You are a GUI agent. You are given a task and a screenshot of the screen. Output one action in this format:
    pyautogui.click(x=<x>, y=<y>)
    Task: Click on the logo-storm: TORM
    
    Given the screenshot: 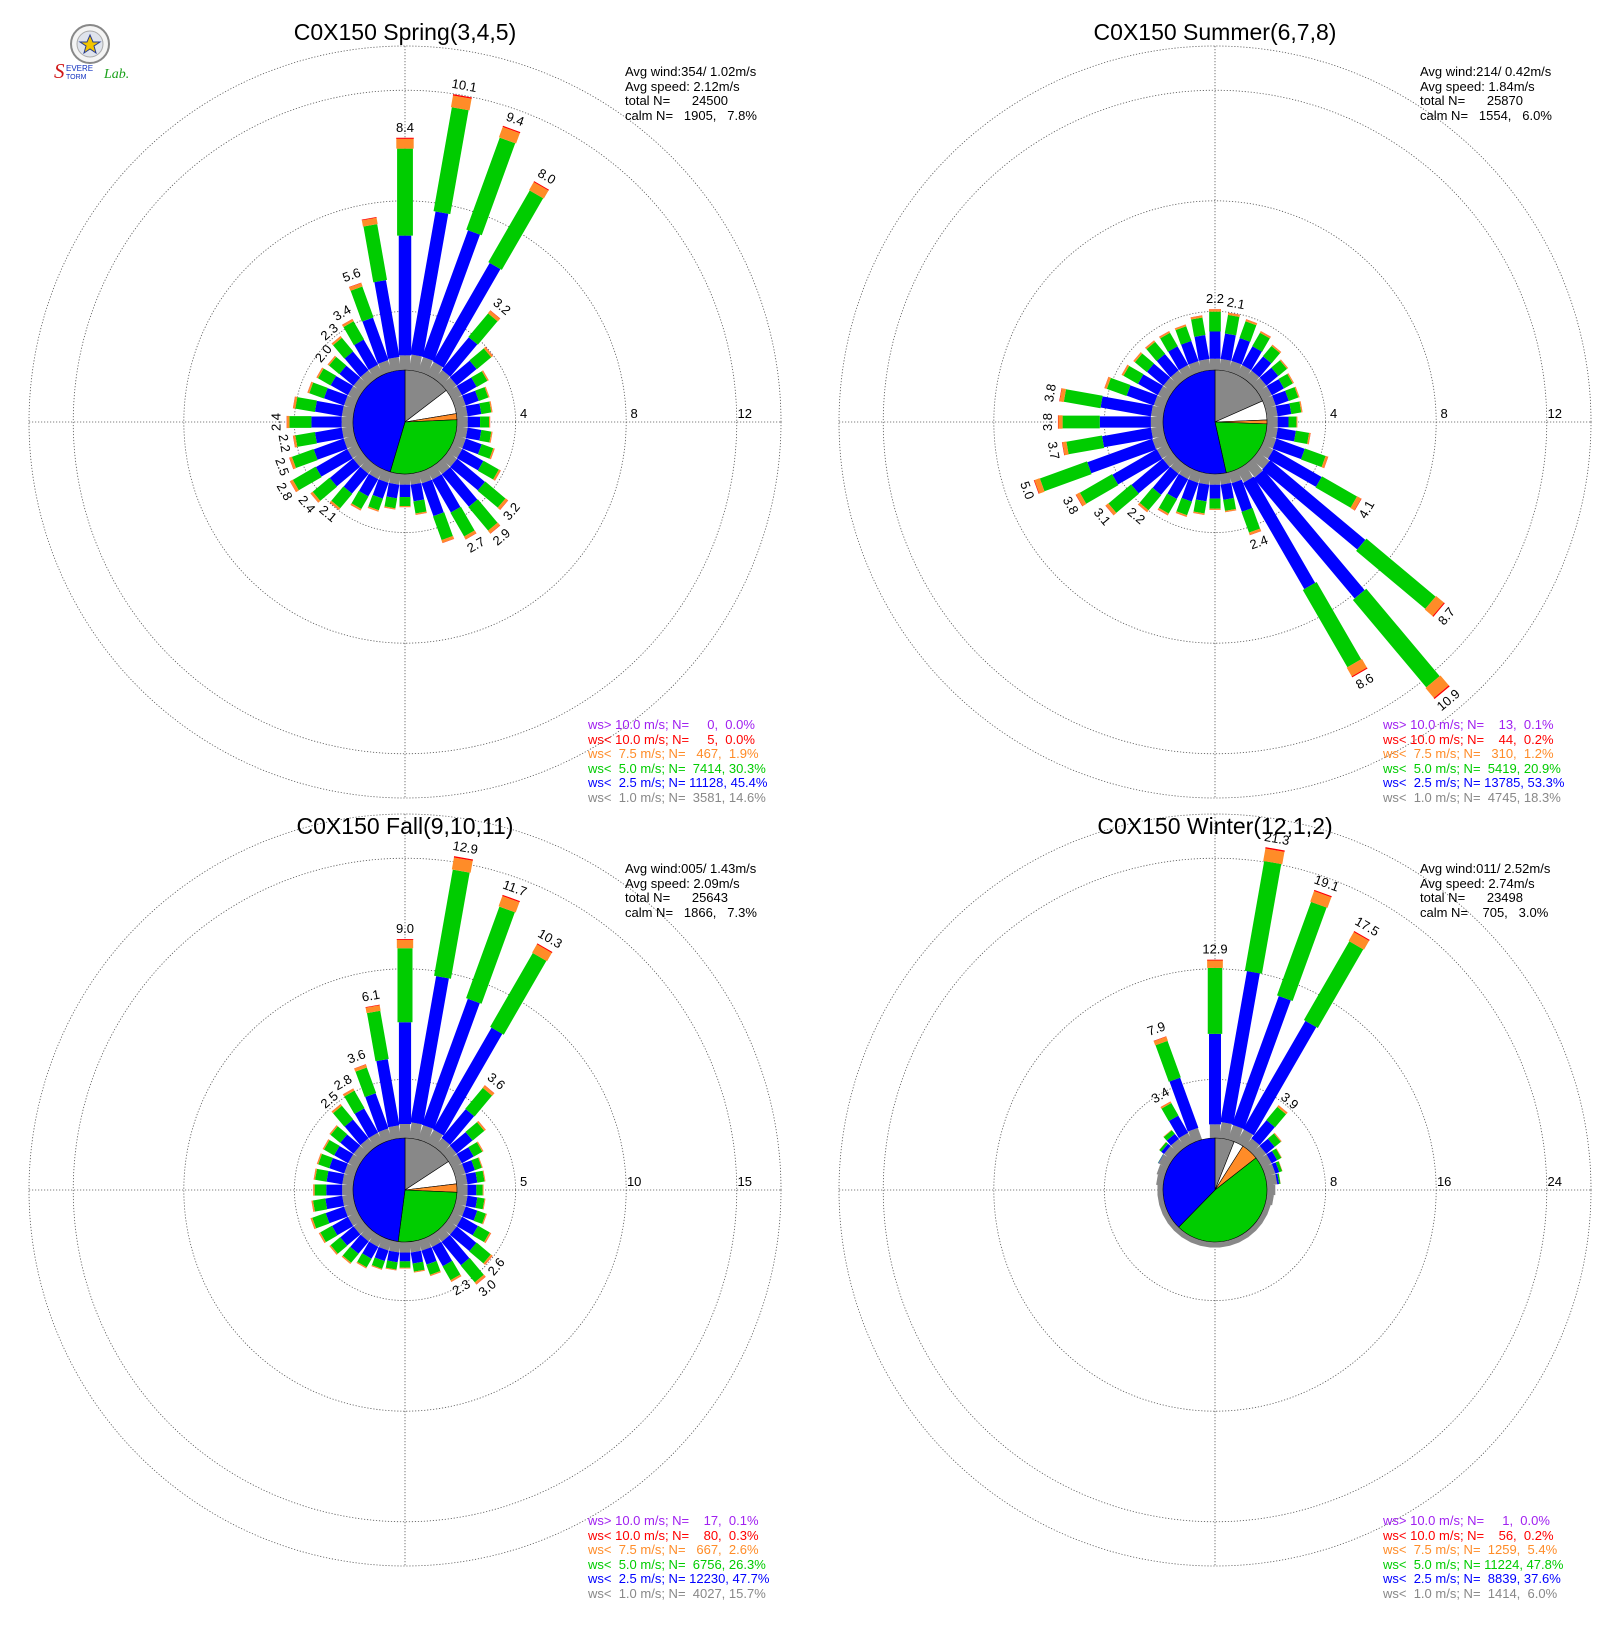 What is the action you would take?
    pyautogui.click(x=76, y=77)
    